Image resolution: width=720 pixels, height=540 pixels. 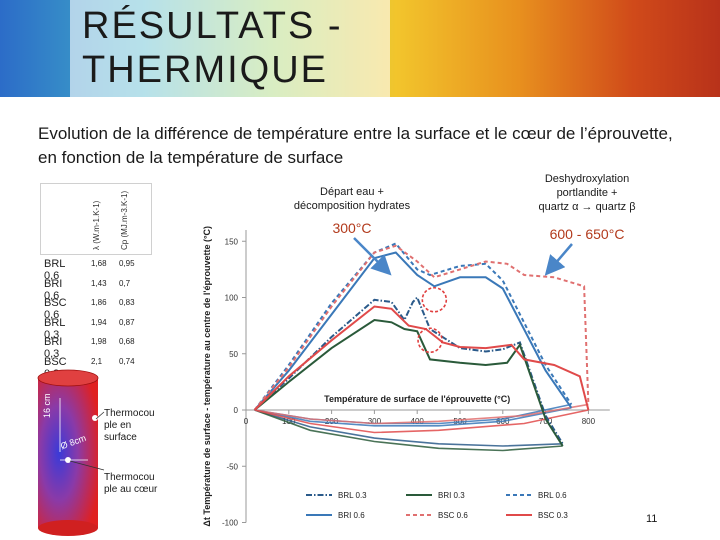 I want to click on title-line-1: RÉSULTATS -, so click(x=212, y=26).